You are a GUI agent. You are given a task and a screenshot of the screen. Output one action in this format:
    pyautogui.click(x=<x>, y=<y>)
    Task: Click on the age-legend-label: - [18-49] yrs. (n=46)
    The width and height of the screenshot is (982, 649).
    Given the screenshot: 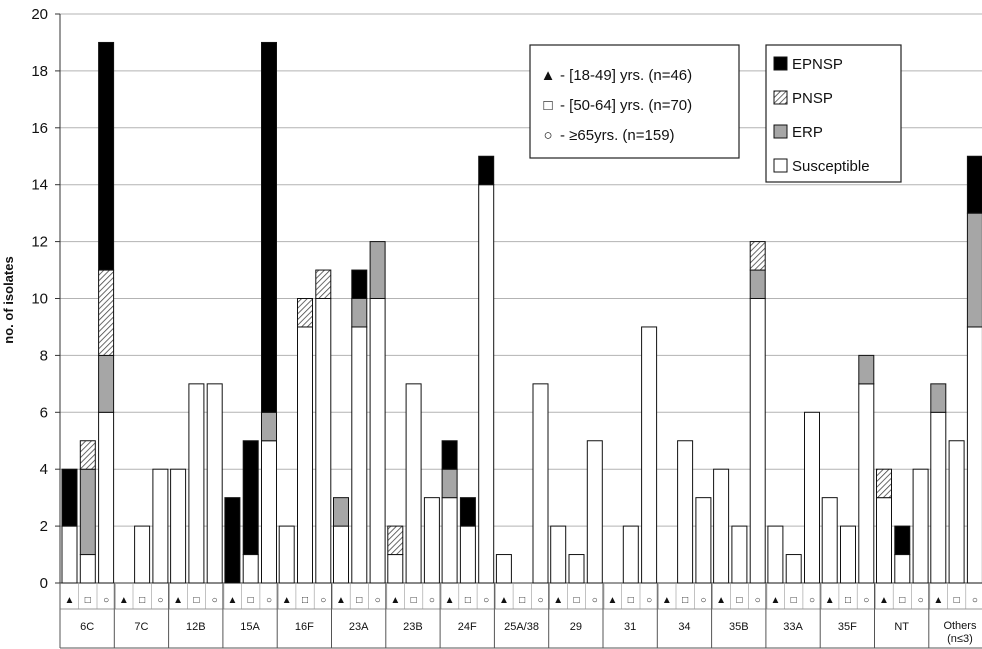 What is the action you would take?
    pyautogui.click(x=626, y=75)
    